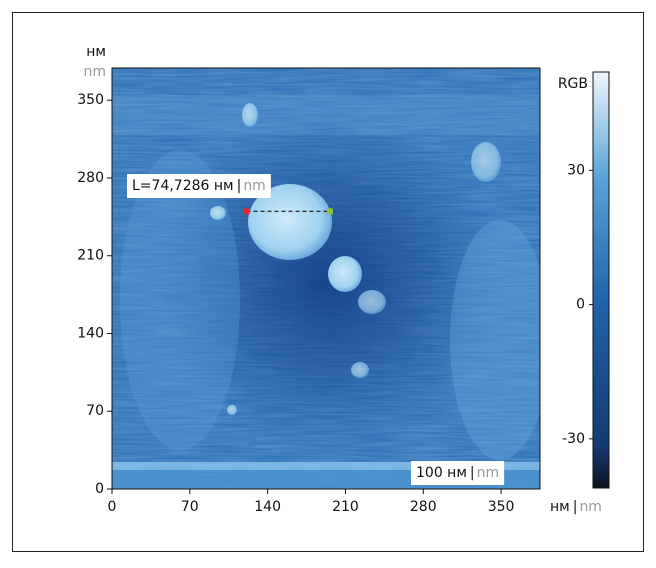 This screenshot has height=568, width=656. What do you see at coordinates (183, 186) in the screenshot?
I see `measure-label-part: L=74,7286 нм` at bounding box center [183, 186].